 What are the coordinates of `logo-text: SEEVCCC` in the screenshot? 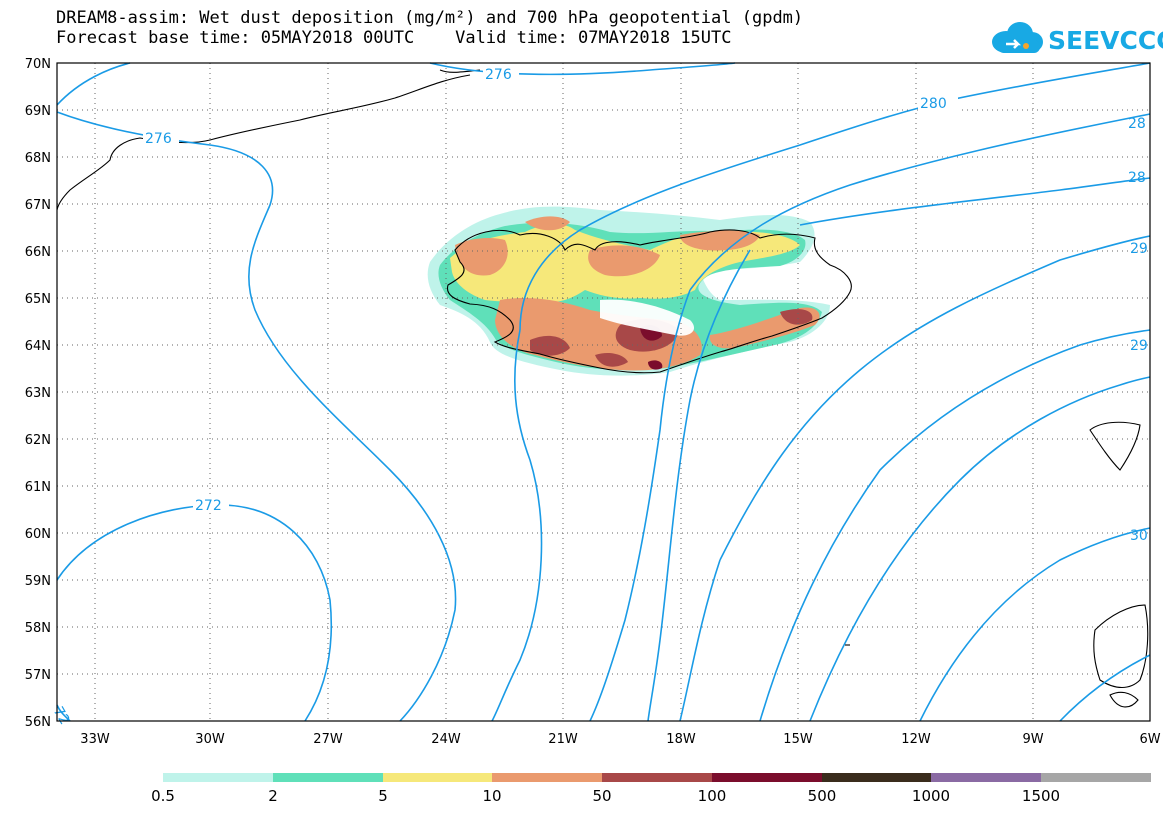 It's located at (1105, 40).